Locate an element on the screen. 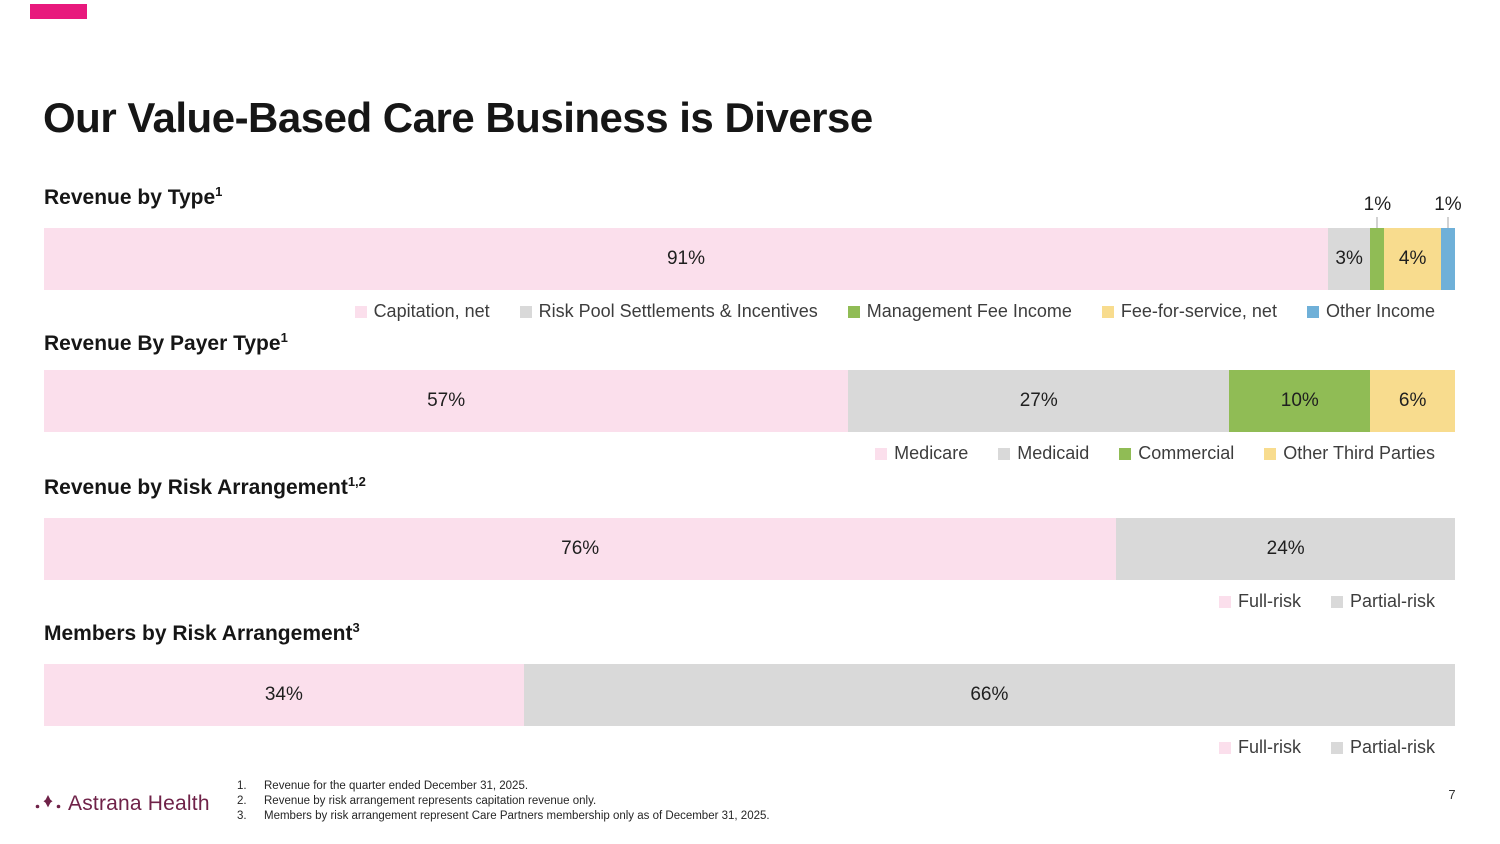 The width and height of the screenshot is (1500, 844). footnote-reference: 1 is located at coordinates (219, 191).